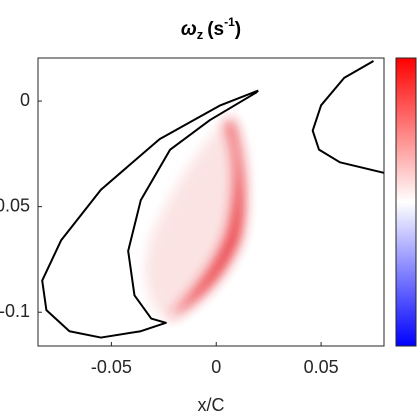  What do you see at coordinates (211, 405) in the screenshot?
I see `x-axis-label: x/C` at bounding box center [211, 405].